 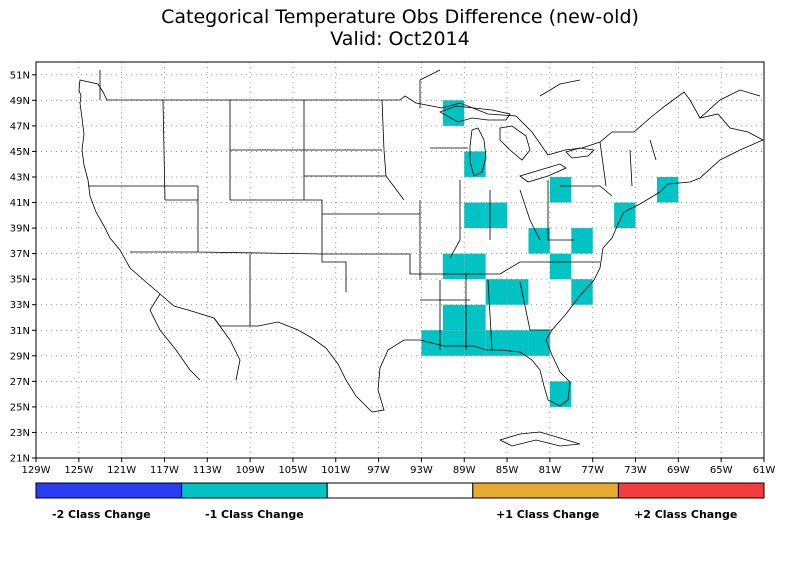 I want to click on legend-label-plus2: +2 Class Change, so click(x=686, y=514).